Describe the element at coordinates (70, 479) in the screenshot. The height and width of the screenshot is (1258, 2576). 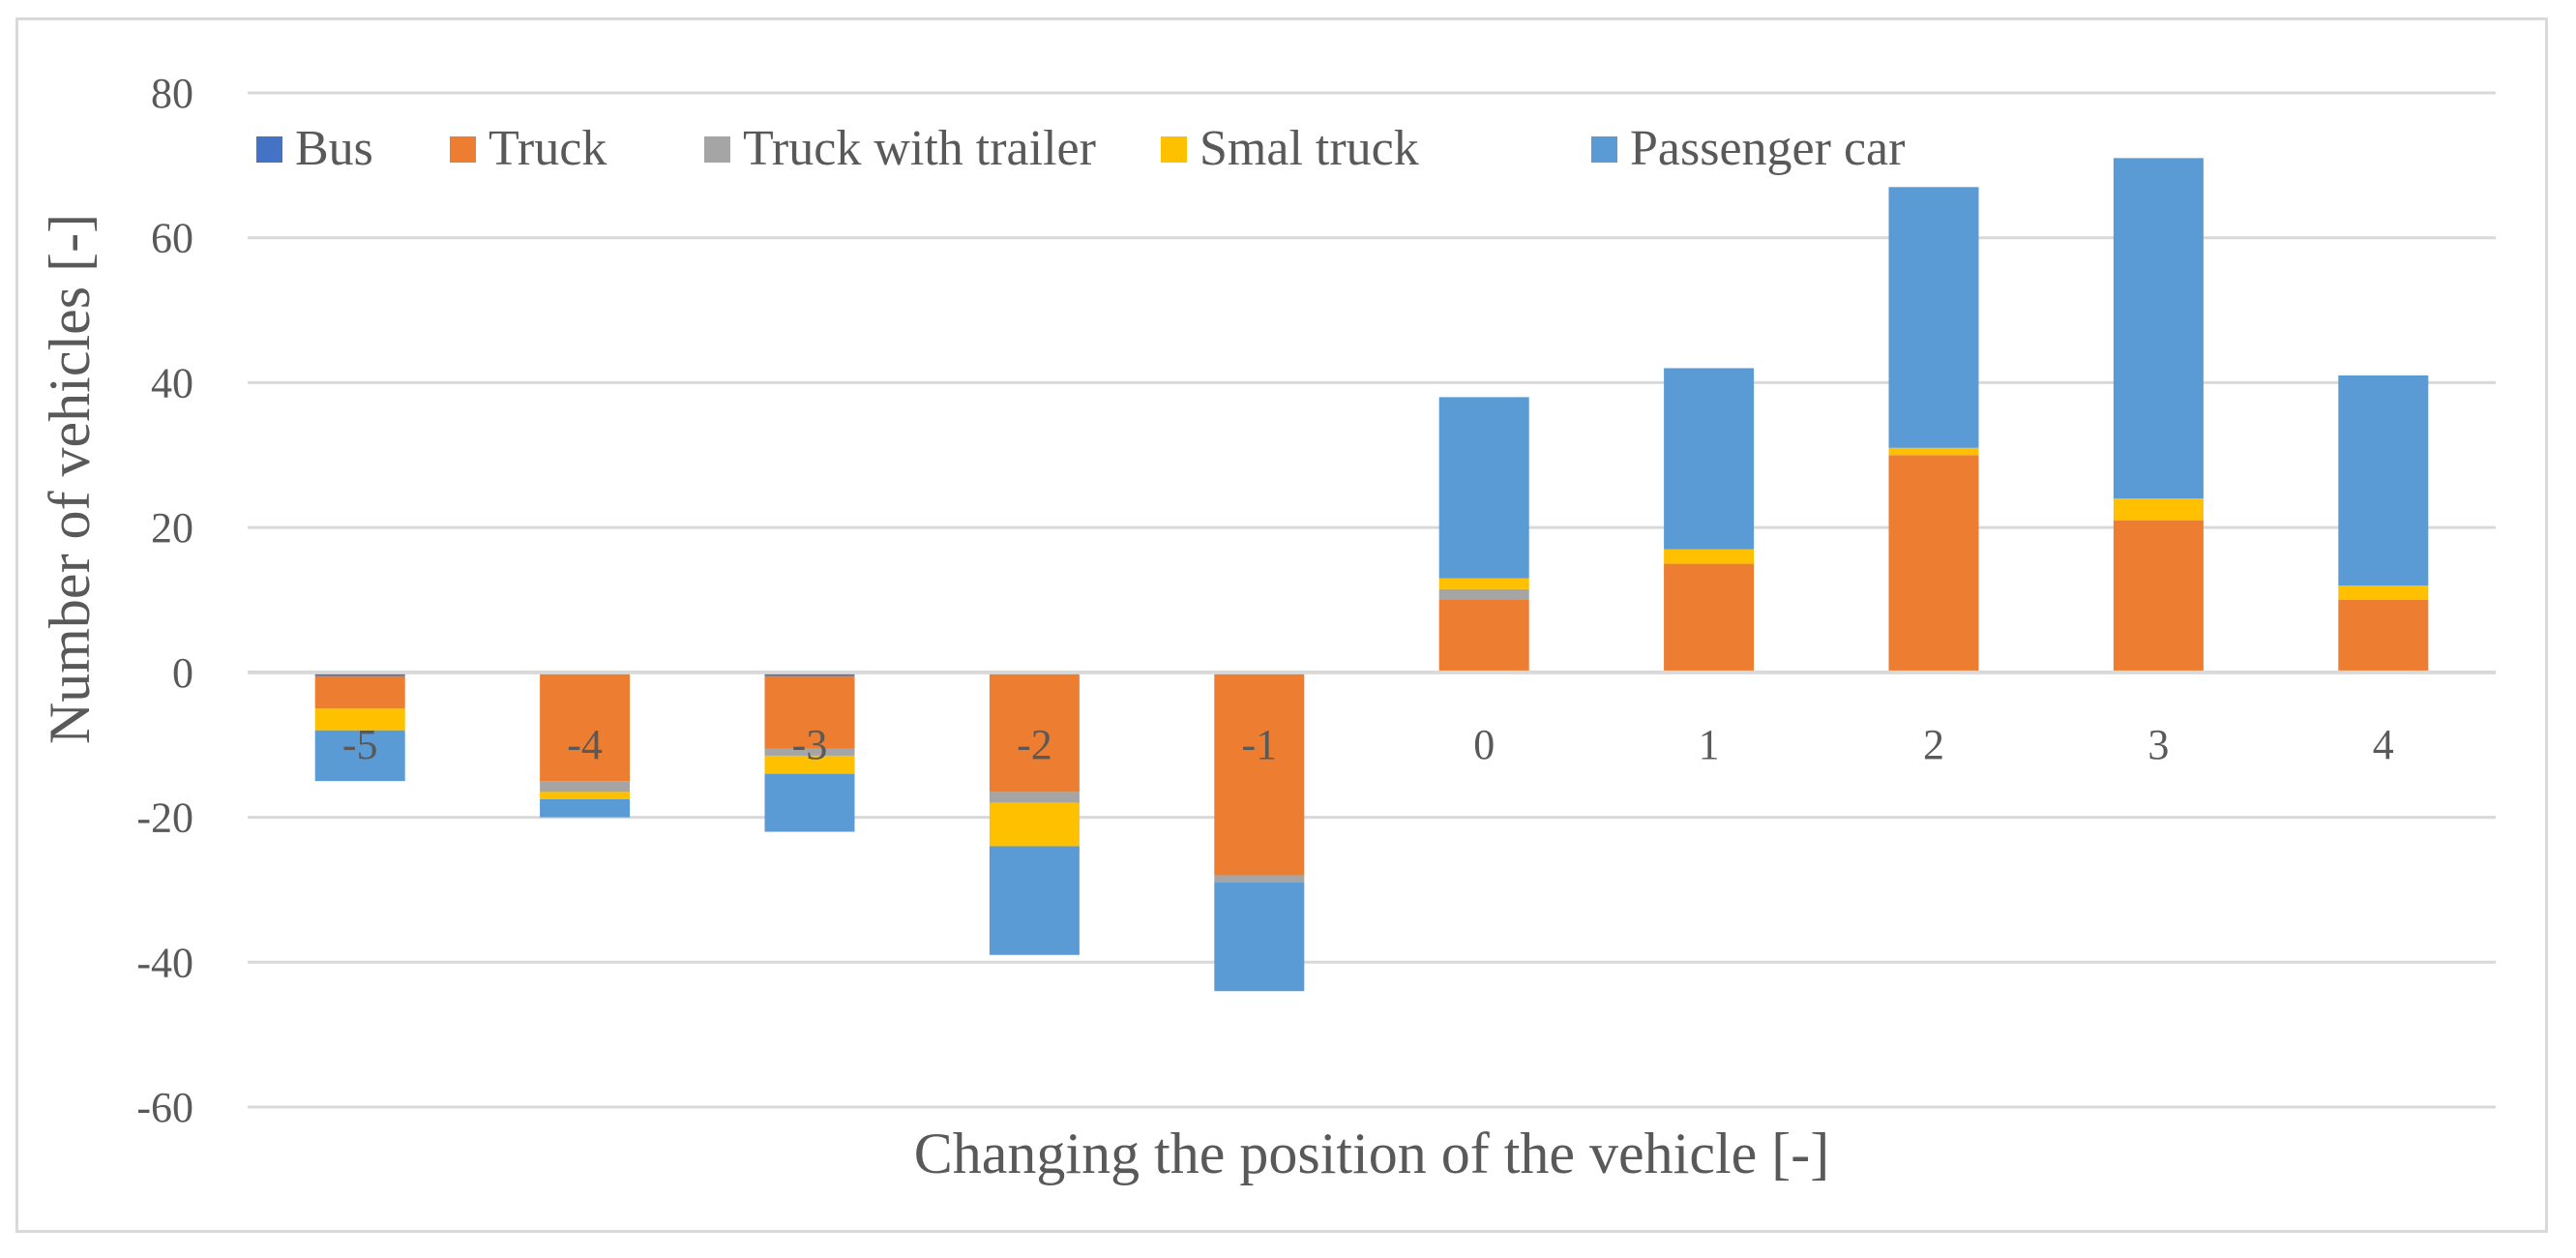
I see `y-axis-title: Number of vehicles [-]` at that location.